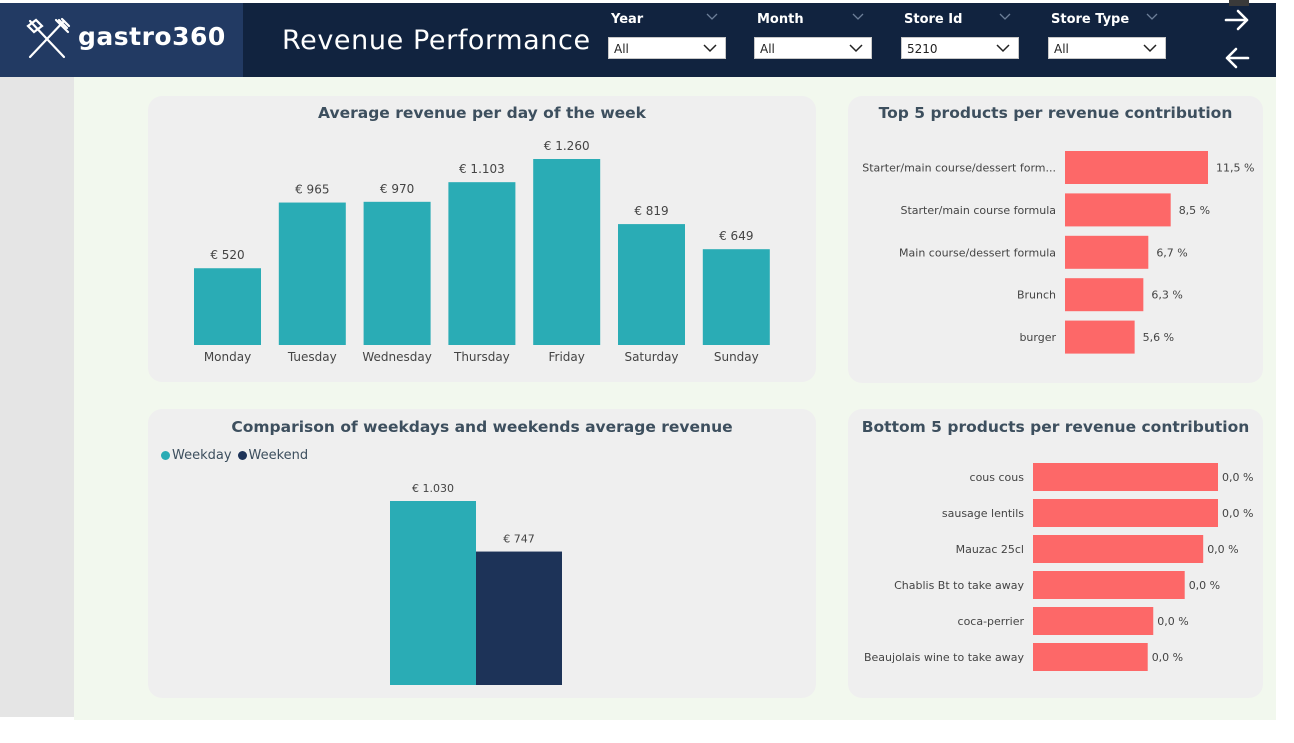  What do you see at coordinates (813, 48) in the screenshot?
I see `filter-month-dropdown: All` at bounding box center [813, 48].